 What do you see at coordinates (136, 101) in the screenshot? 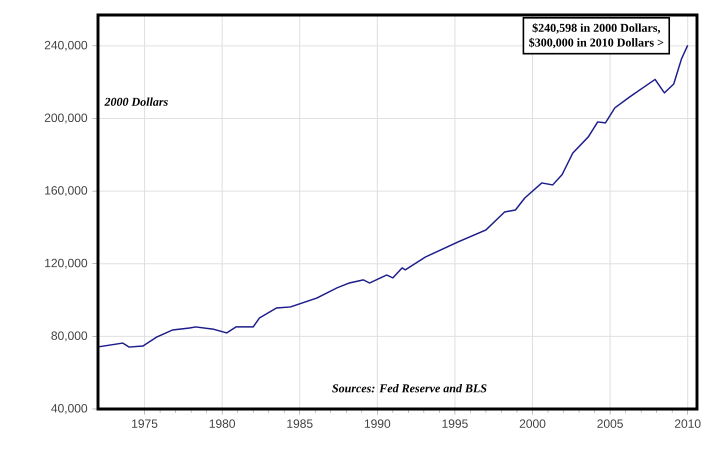
I see `annotation: 2000 Dollars` at bounding box center [136, 101].